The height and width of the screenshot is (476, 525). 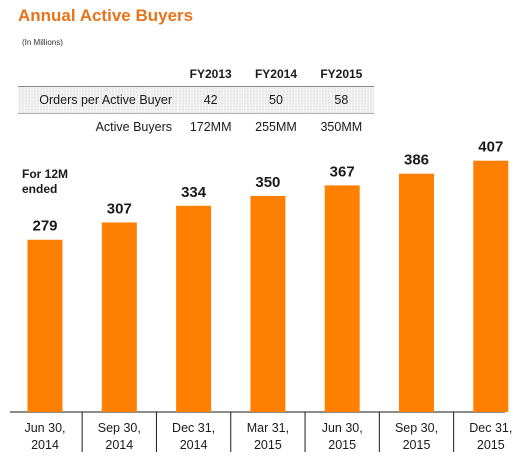 What do you see at coordinates (276, 100) in the screenshot?
I see `table-cell: 50` at bounding box center [276, 100].